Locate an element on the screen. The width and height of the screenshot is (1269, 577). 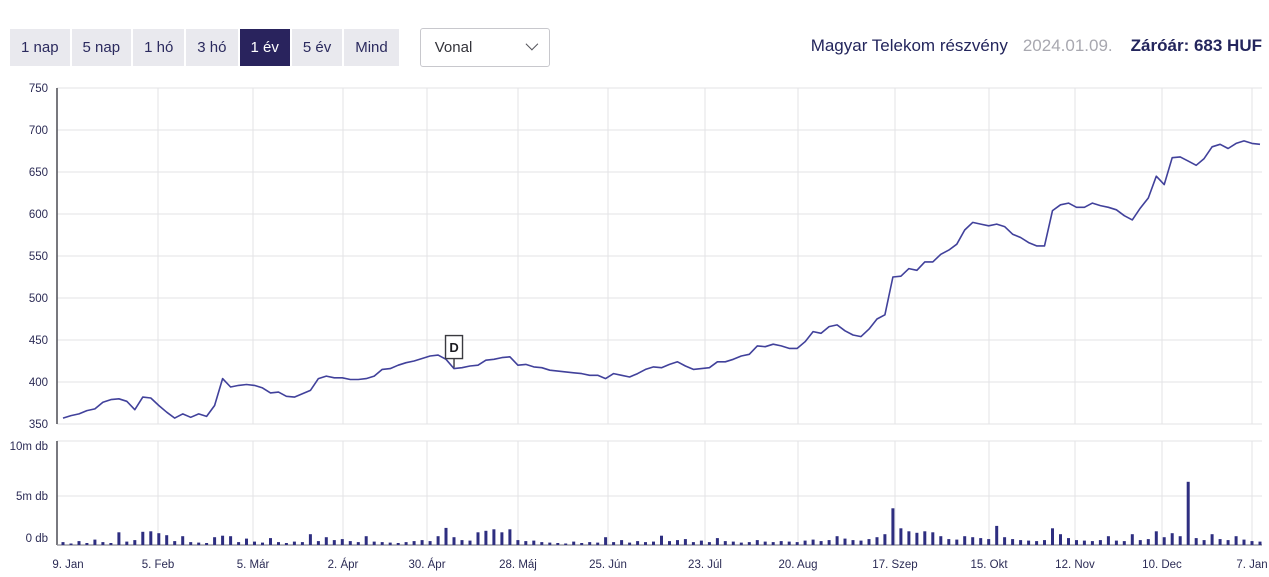
closing-price: Záróár: 683 HUF is located at coordinates (1196, 46).